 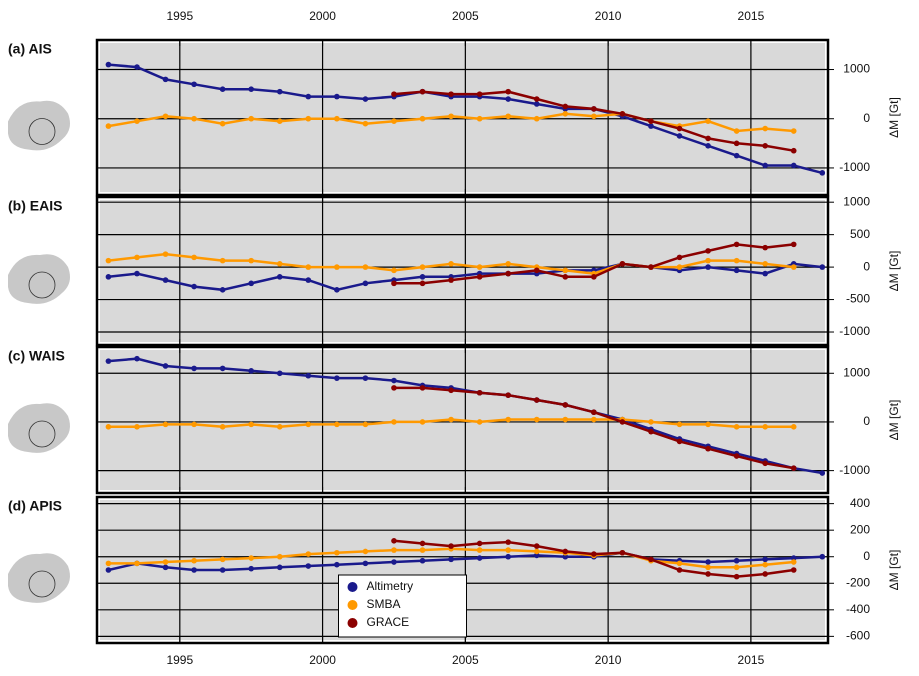 What do you see at coordinates (858, 299) in the screenshot?
I see `y-tick-label: -500` at bounding box center [858, 299].